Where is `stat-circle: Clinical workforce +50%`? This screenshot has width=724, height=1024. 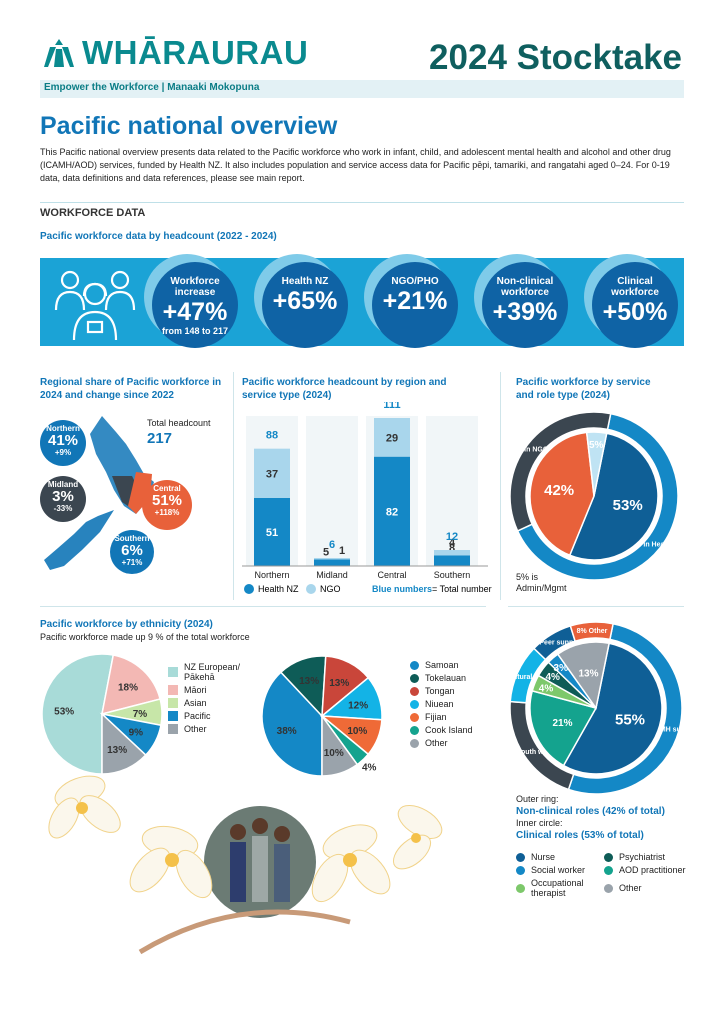
stat-circle: Clinical workforce +50% is located at coordinates (635, 305).